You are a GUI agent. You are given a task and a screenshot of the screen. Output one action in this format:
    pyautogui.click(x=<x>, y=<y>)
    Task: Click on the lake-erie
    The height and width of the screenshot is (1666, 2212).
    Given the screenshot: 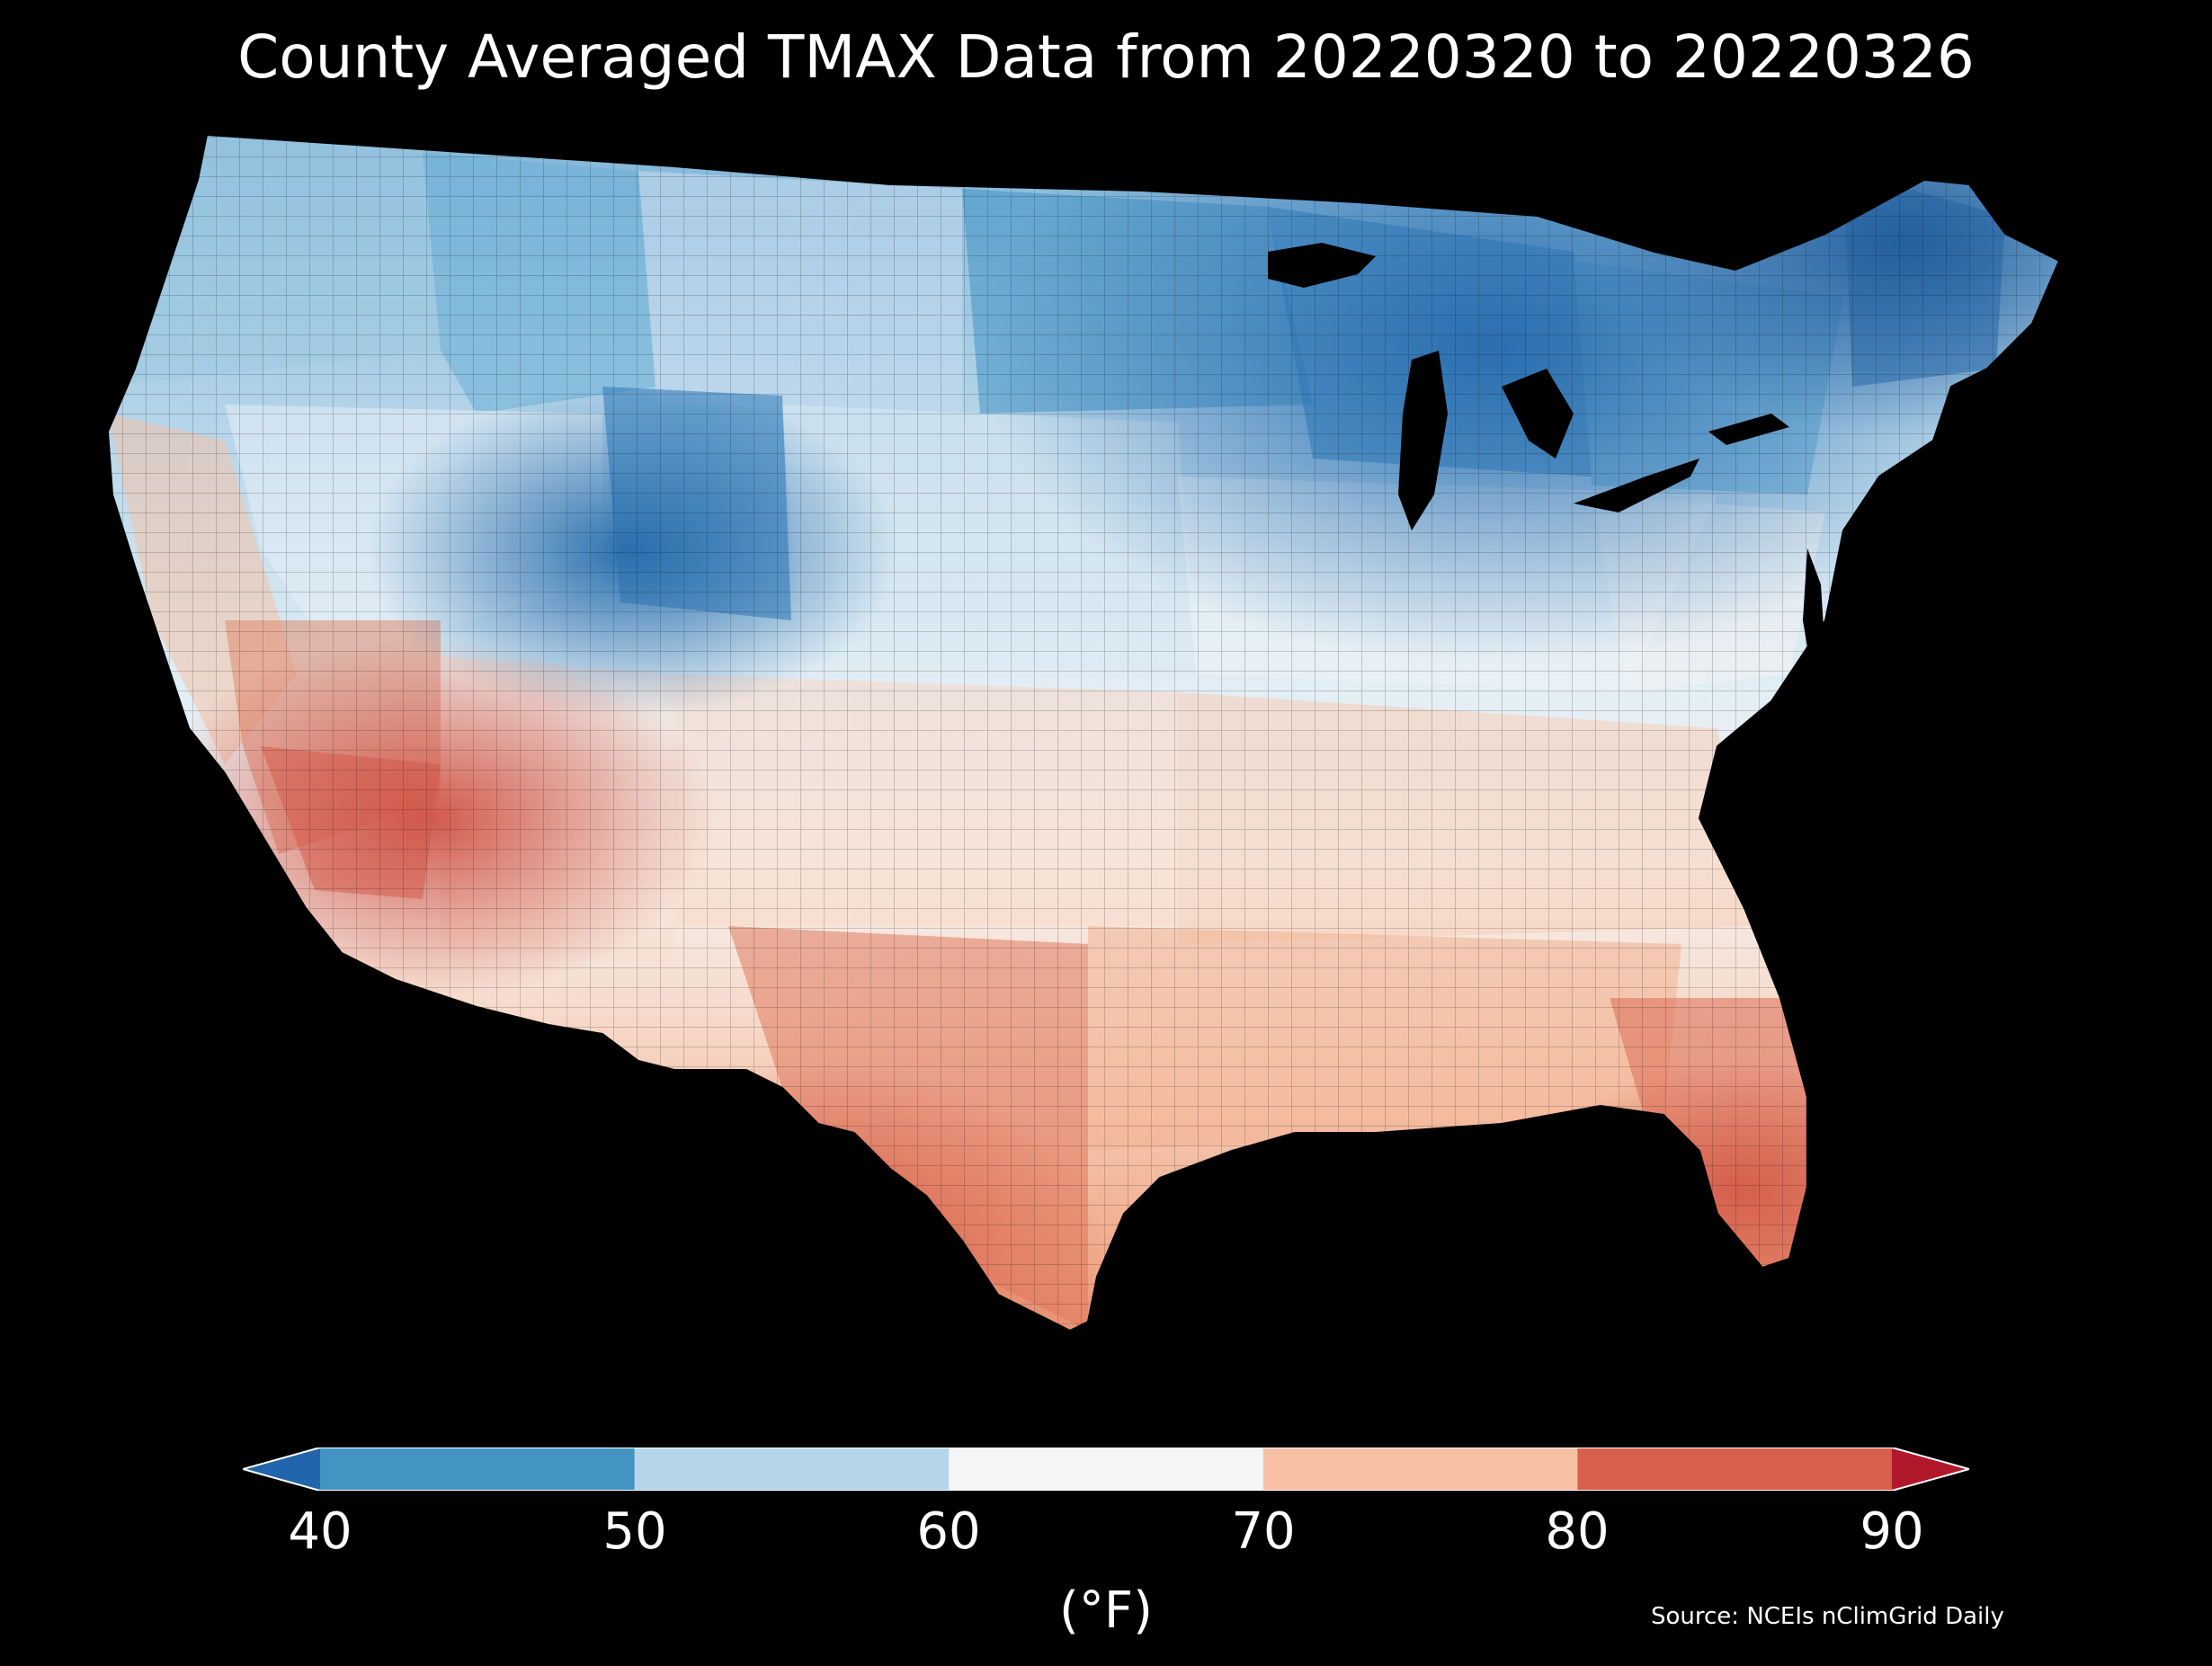 What is the action you would take?
    pyautogui.click(x=1636, y=486)
    